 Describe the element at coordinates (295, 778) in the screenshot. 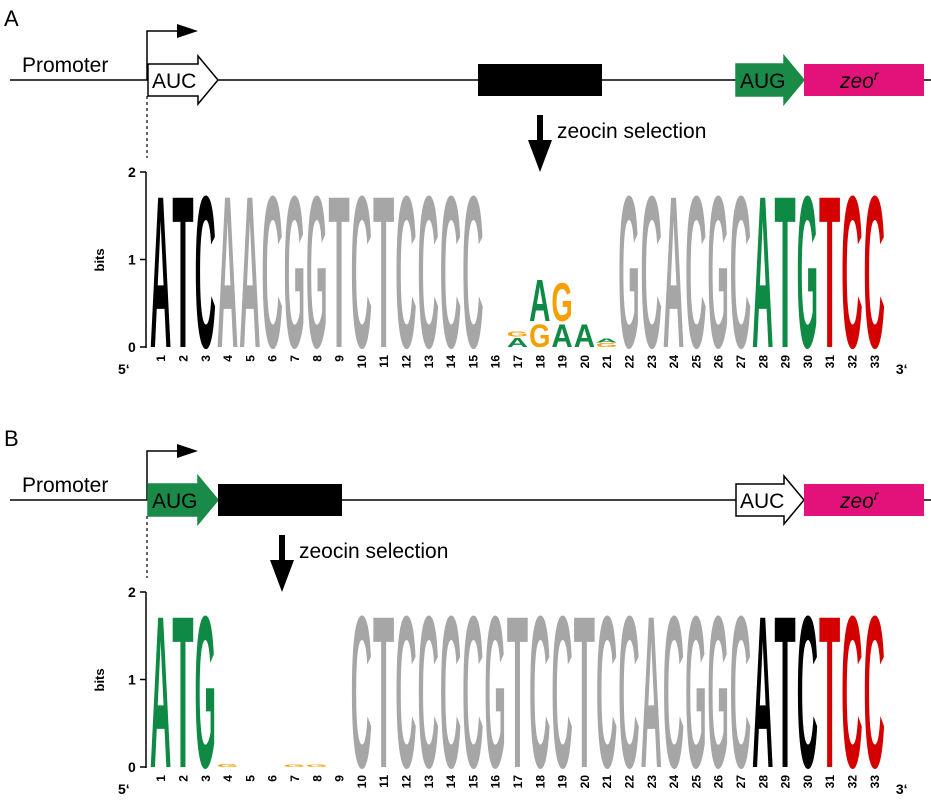

I see `position-label: 7` at that location.